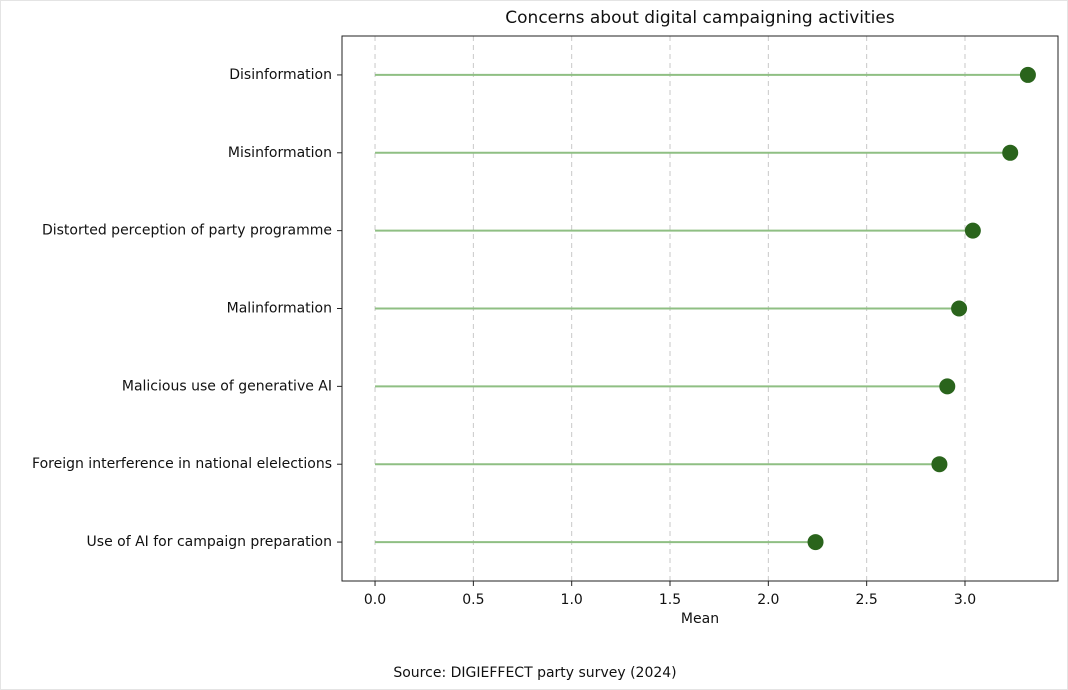 The width and height of the screenshot is (1068, 690). Describe the element at coordinates (965, 600) in the screenshot. I see `x-tick-label: 3.0` at that location.